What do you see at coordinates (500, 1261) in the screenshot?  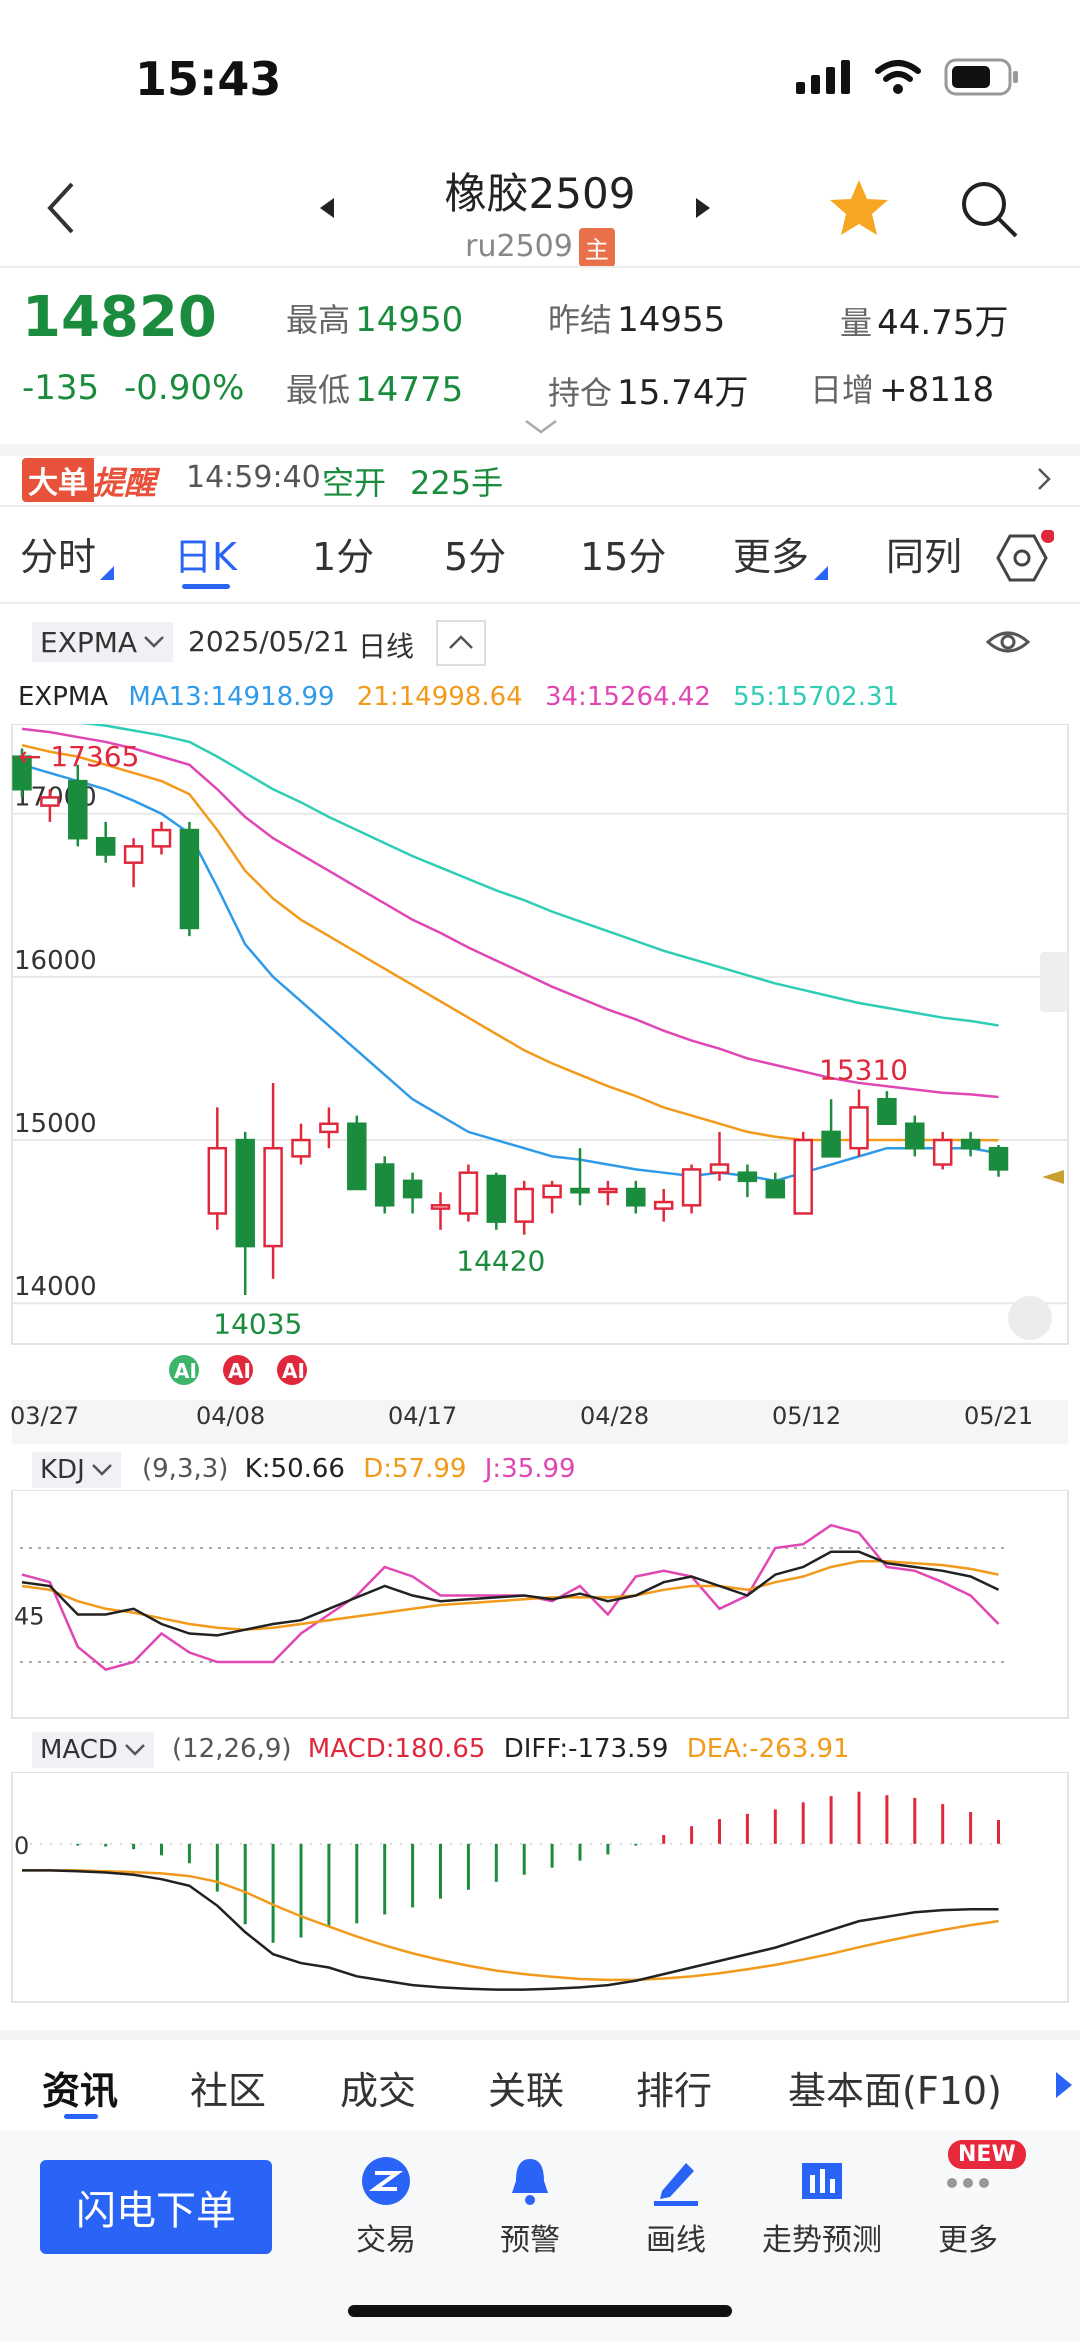 I see `low-label-2: 14420` at bounding box center [500, 1261].